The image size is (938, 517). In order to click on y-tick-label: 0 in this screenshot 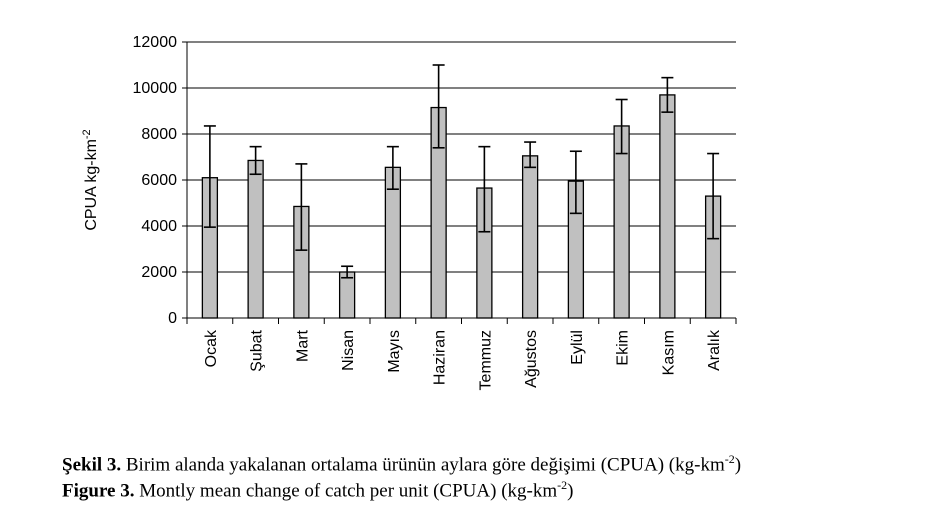, I will do `click(172, 318)`.